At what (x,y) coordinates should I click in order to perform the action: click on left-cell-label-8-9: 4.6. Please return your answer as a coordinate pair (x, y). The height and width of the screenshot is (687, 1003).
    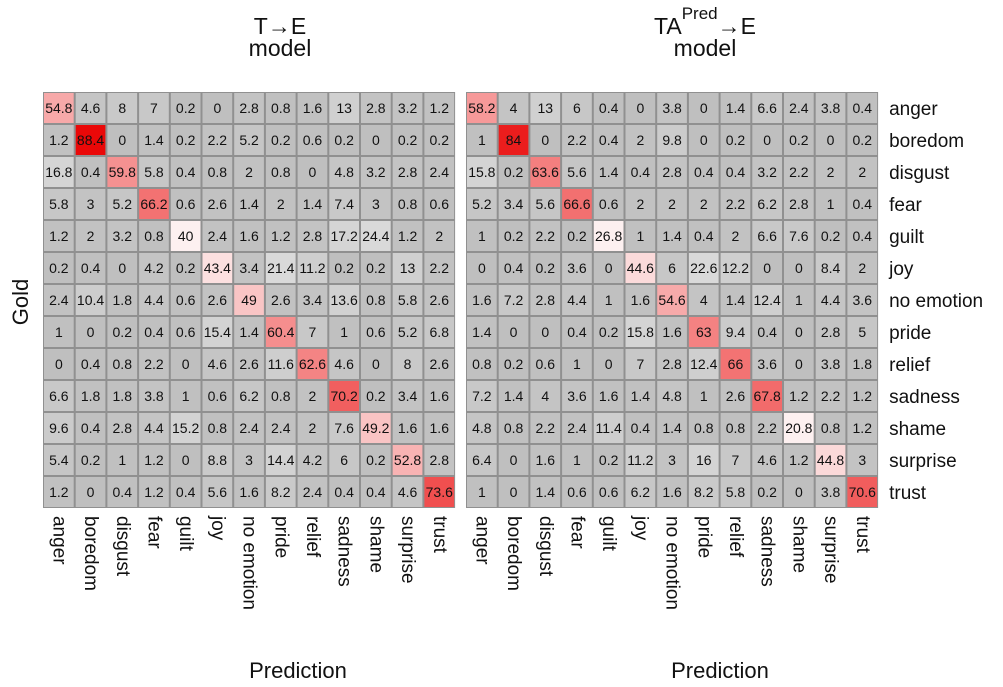
    Looking at the image, I should click on (344, 364).